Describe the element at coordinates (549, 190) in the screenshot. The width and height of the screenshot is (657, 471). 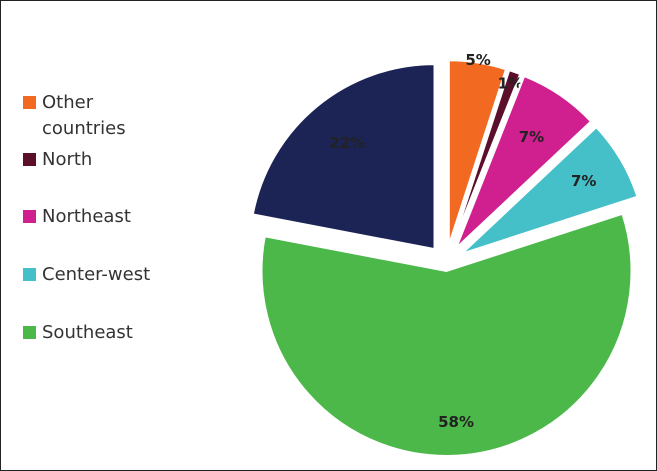
I see `pie-slice-center-west` at that location.